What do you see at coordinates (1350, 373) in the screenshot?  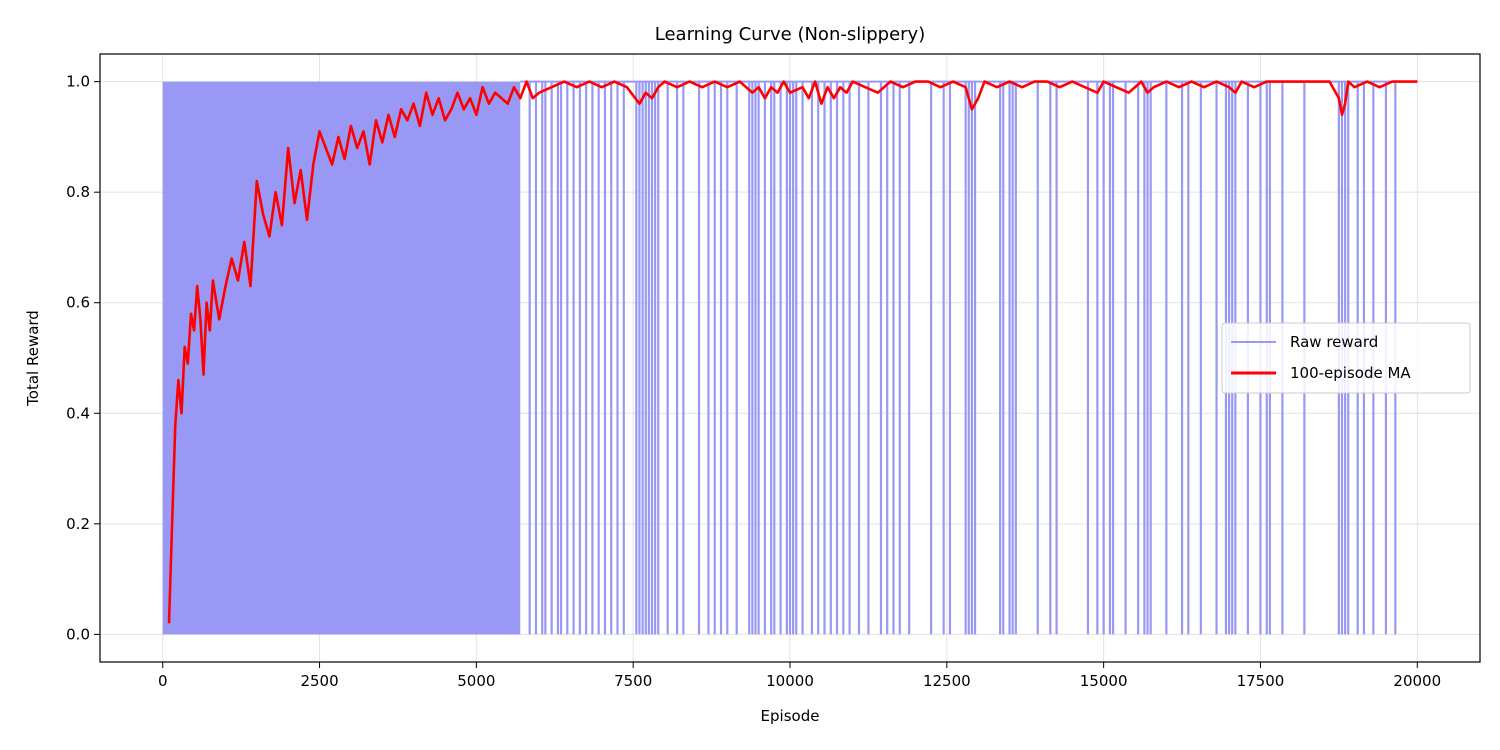 I see `legend-ma-label: 100-episode MA` at bounding box center [1350, 373].